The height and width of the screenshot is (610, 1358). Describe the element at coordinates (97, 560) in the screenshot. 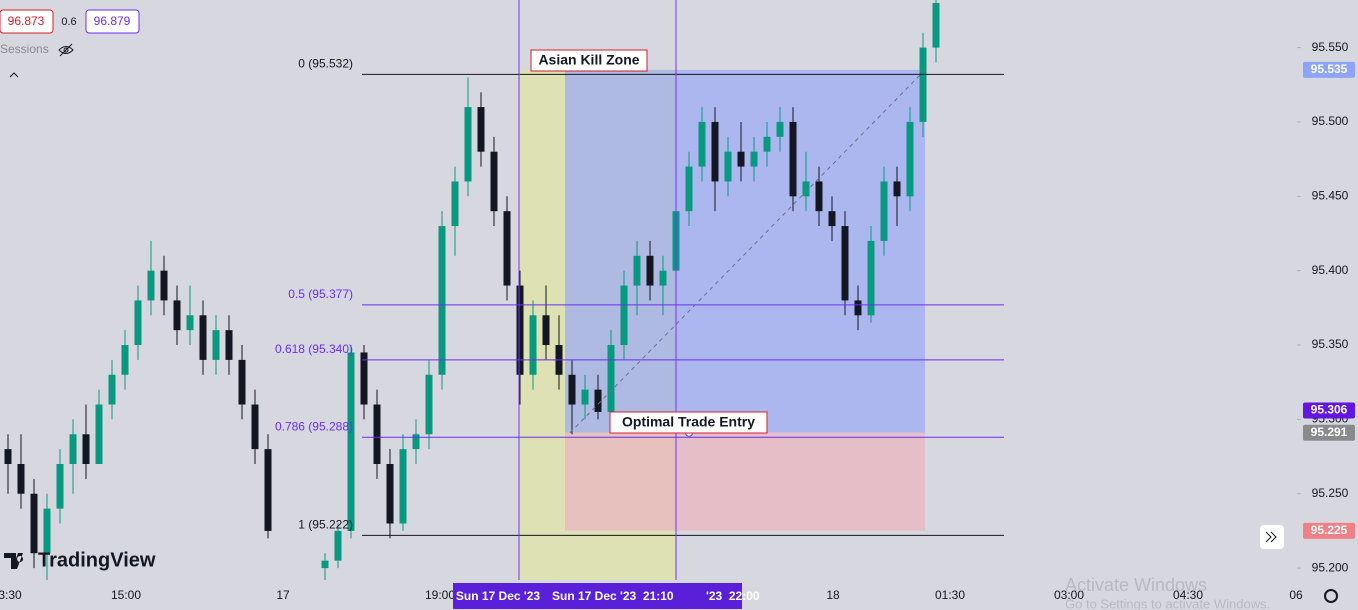

I see `brand: TradingView` at that location.